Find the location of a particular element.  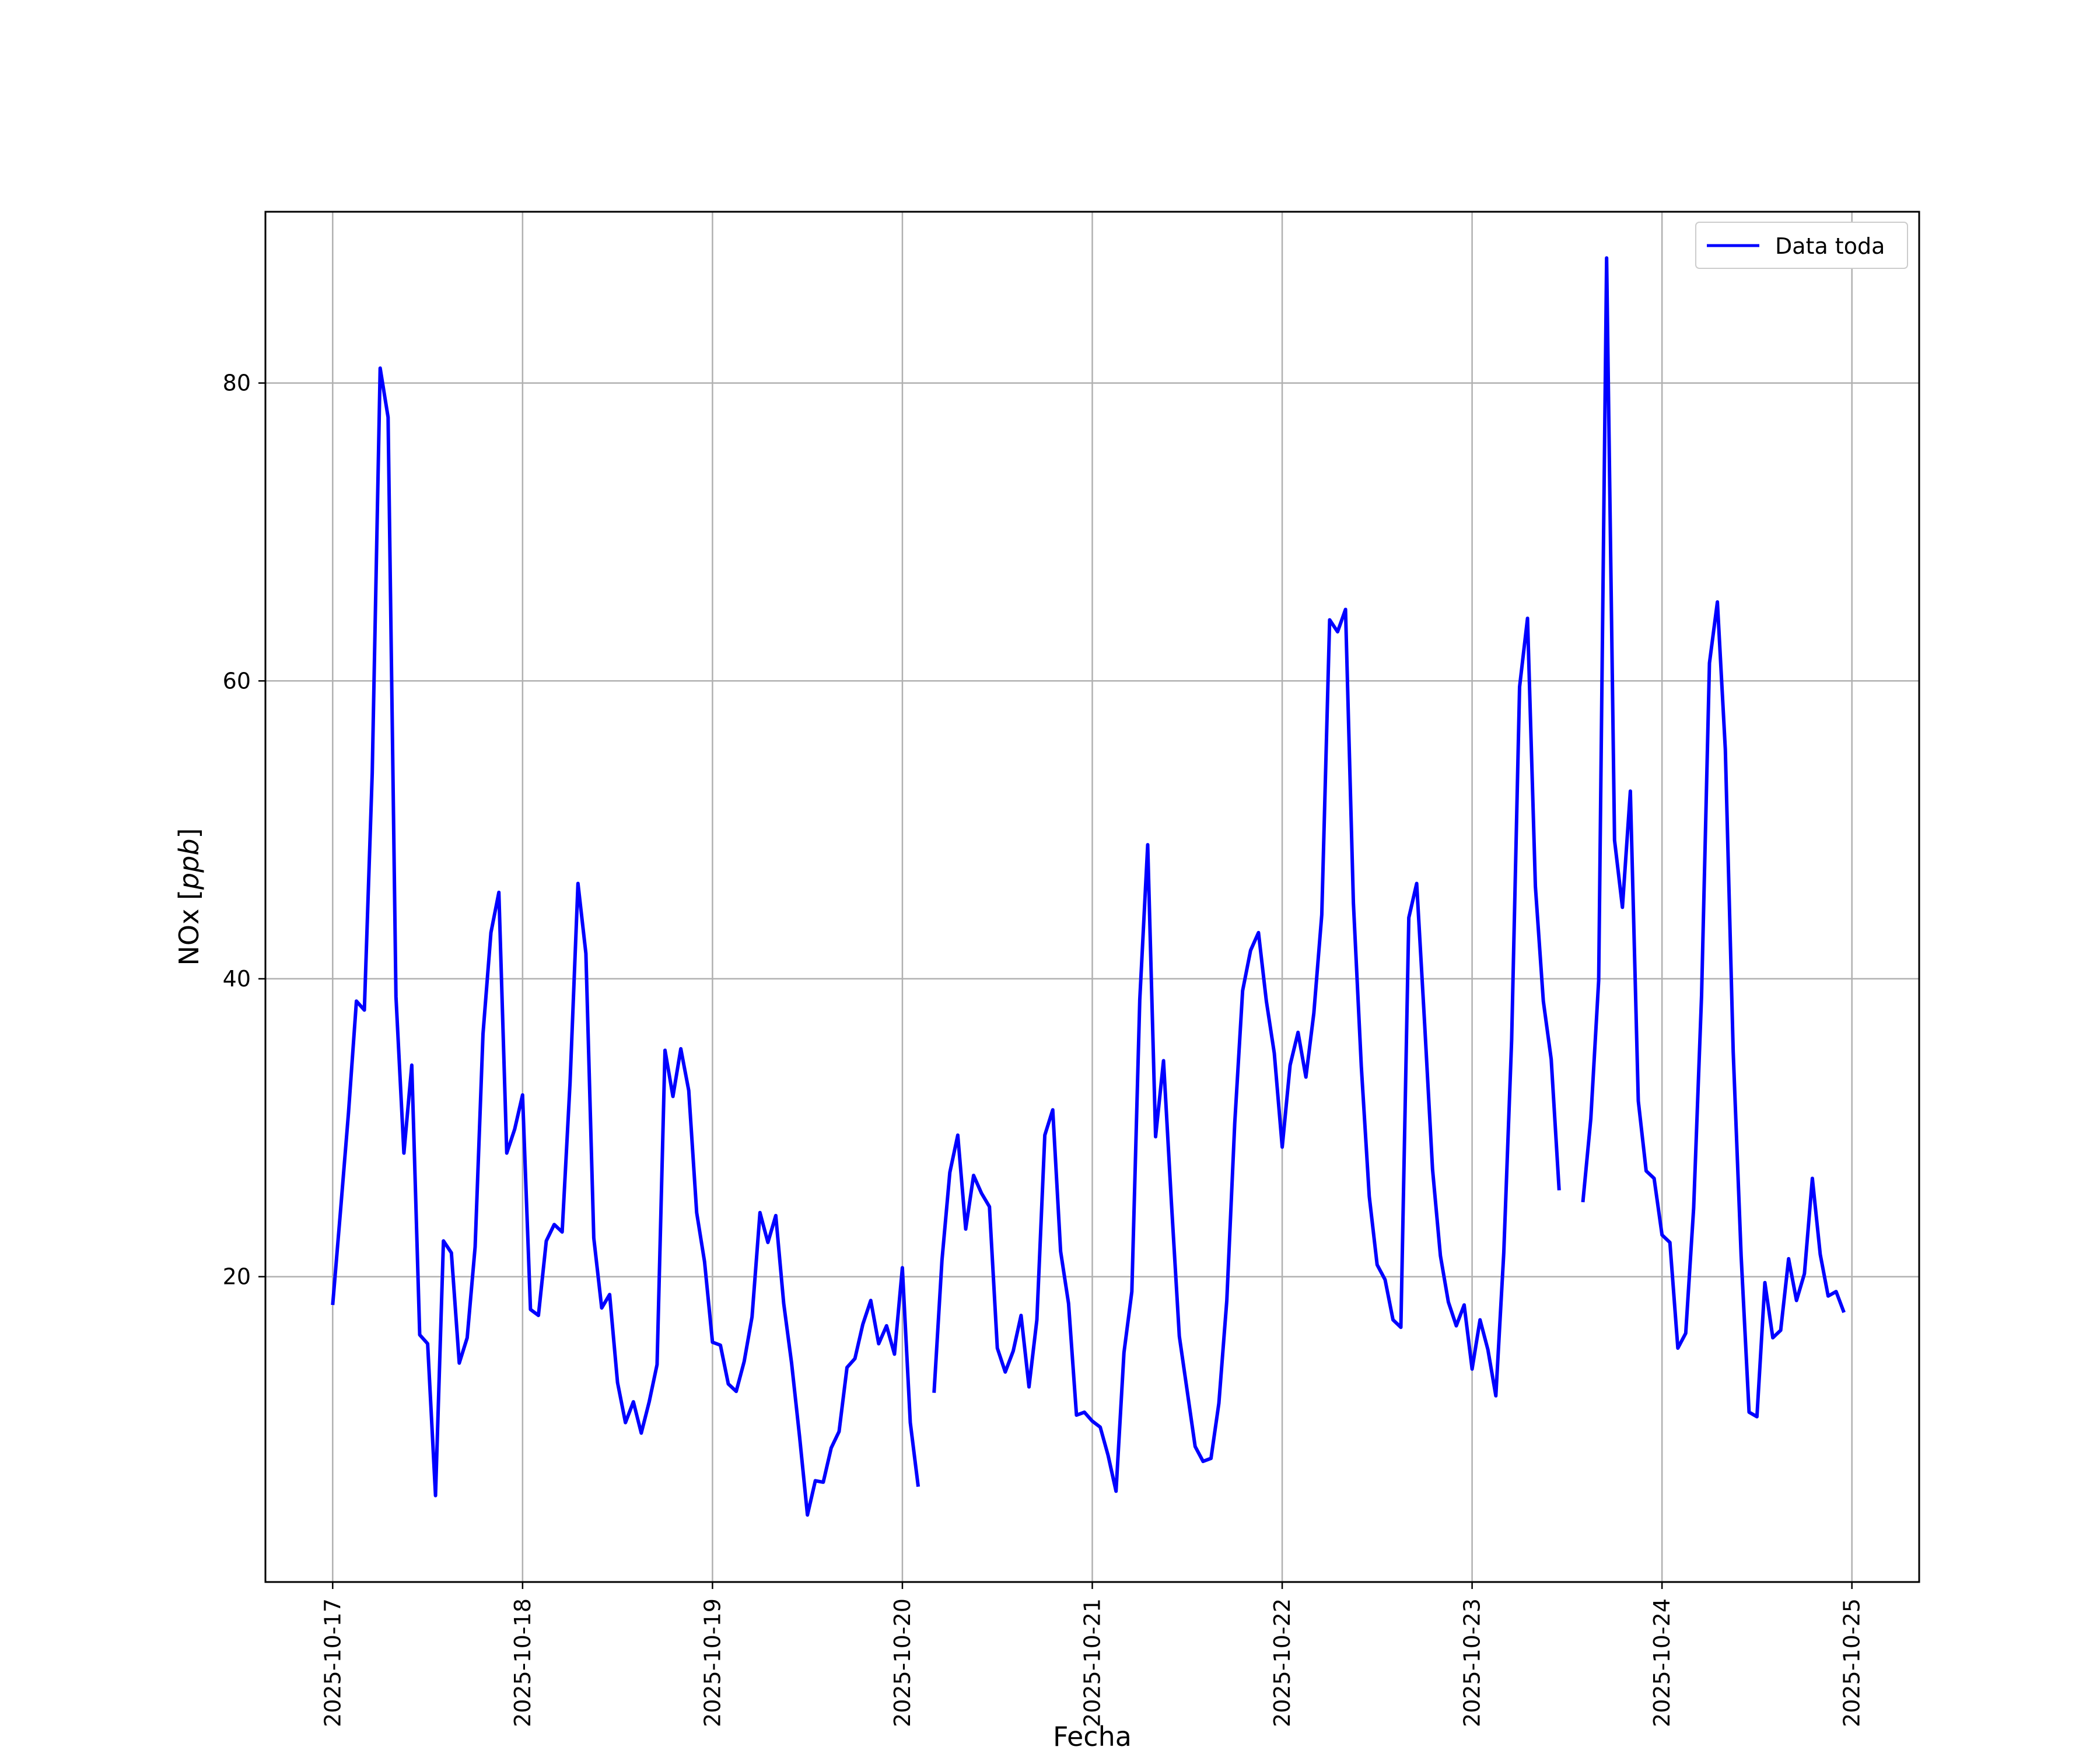

y-tick-label: 40 is located at coordinates (237, 979).